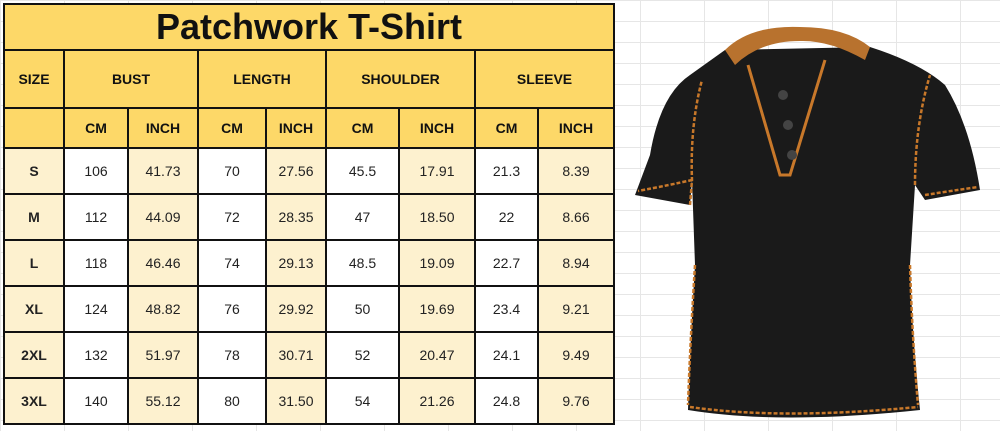 This screenshot has width=1000, height=431. What do you see at coordinates (163, 171) in the screenshot?
I see `value-cell: 41.73` at bounding box center [163, 171].